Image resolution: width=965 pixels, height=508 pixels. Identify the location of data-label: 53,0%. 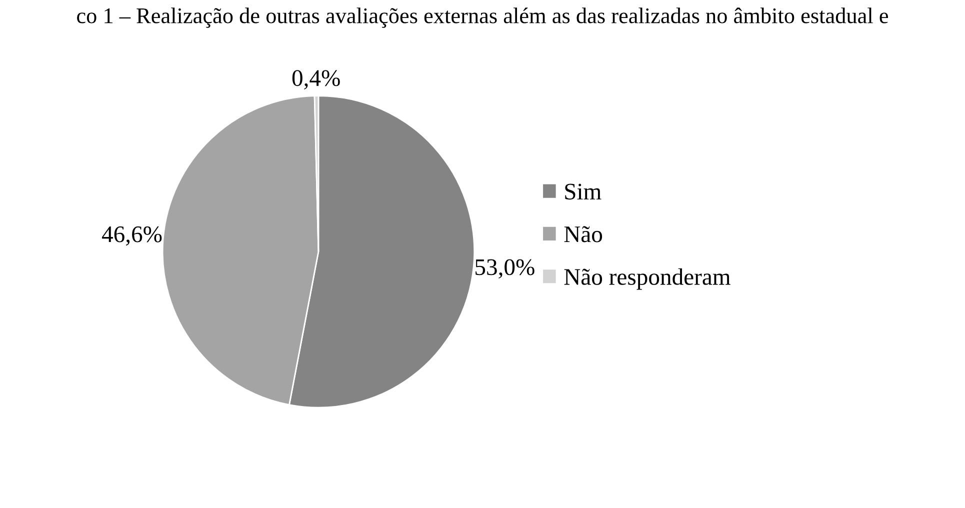
(505, 269).